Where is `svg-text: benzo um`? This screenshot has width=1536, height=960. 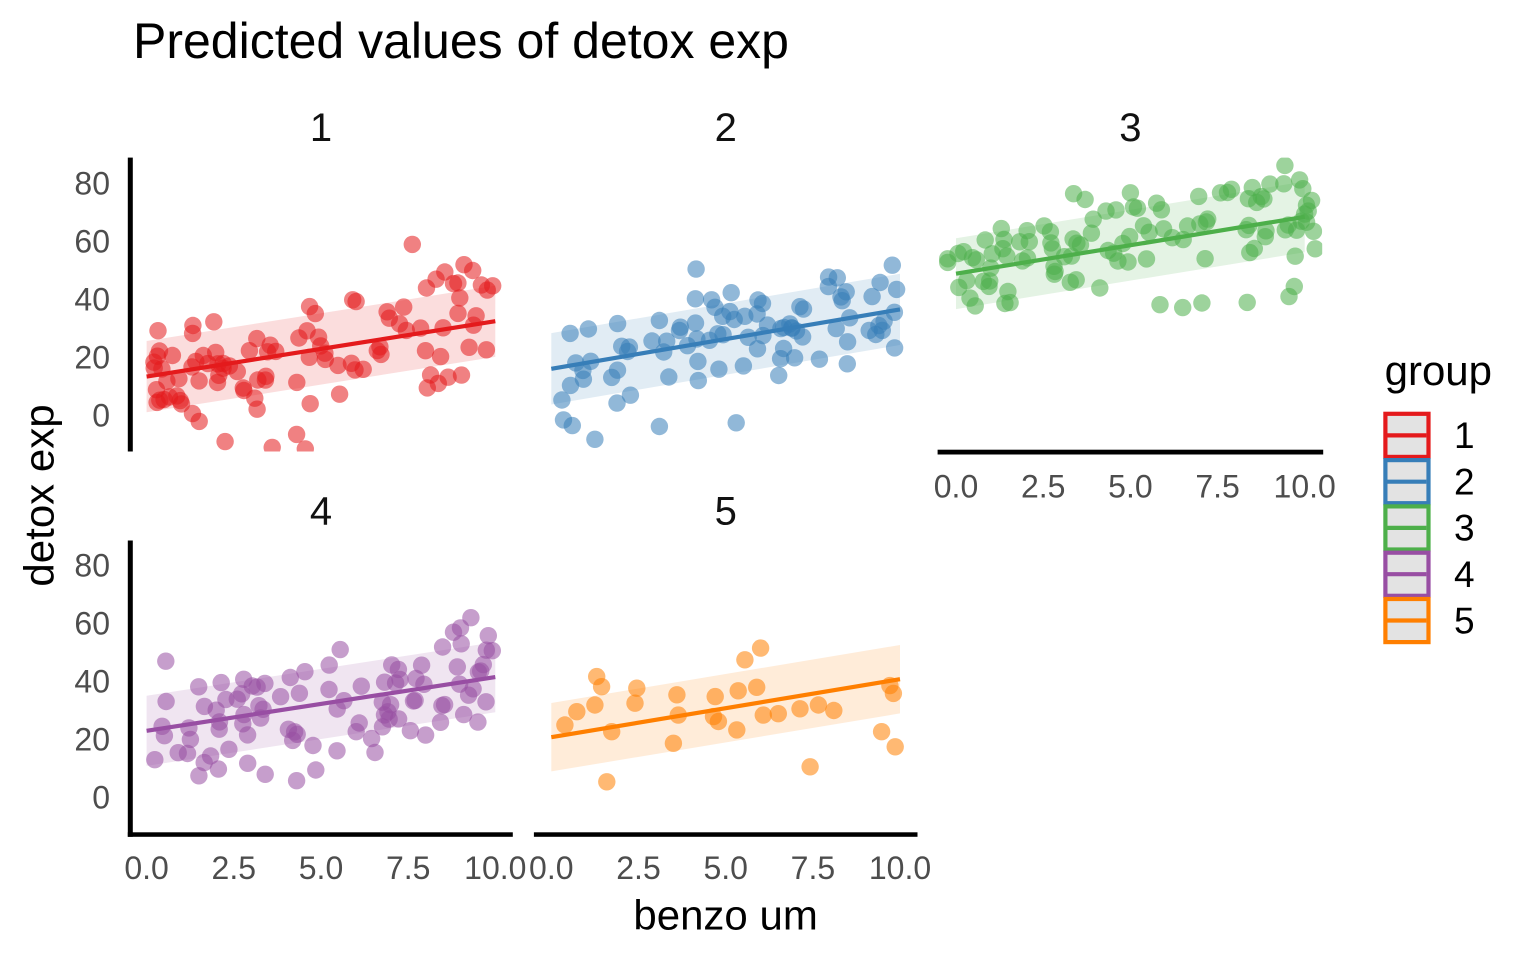
svg-text: benzo um is located at coordinates (725, 915).